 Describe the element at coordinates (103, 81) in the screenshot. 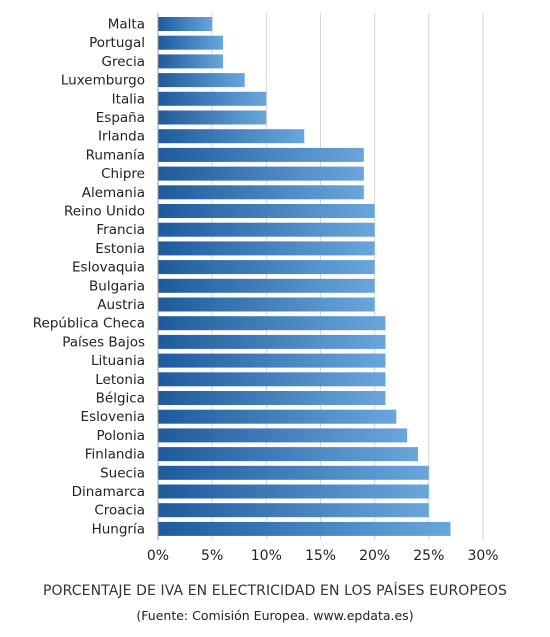

I see `category-label: Luxemburgo` at that location.